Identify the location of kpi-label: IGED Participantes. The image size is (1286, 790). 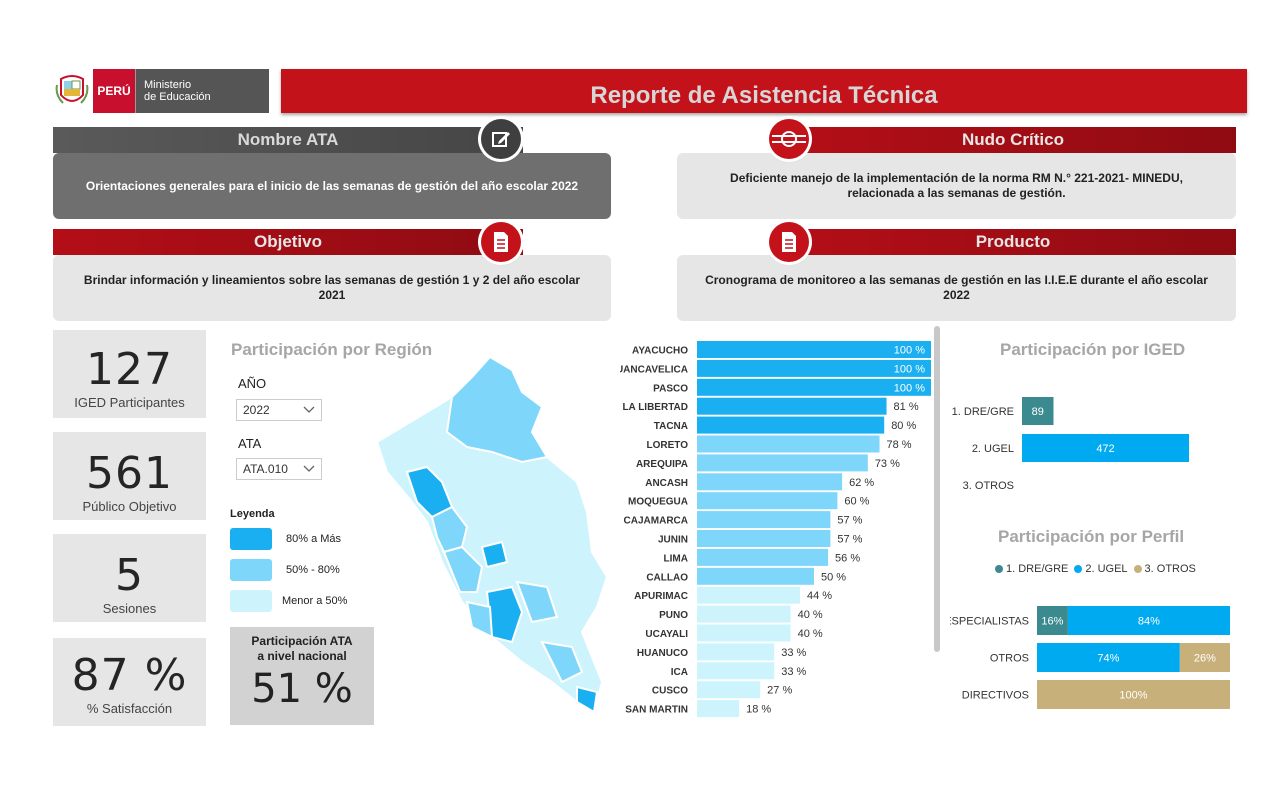
(129, 402).